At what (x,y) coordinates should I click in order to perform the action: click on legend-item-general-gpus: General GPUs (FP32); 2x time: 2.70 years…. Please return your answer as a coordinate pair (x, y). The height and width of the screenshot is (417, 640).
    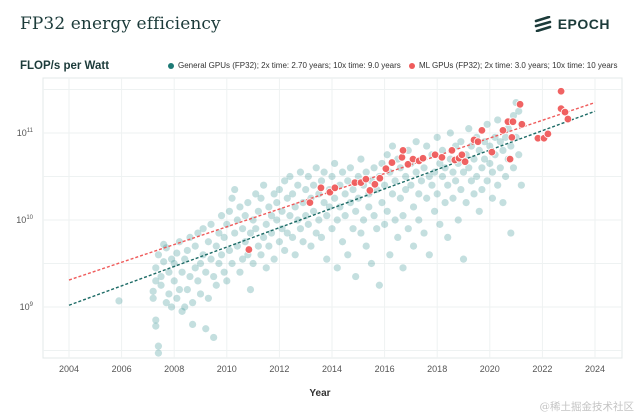
    Looking at the image, I should click on (284, 65).